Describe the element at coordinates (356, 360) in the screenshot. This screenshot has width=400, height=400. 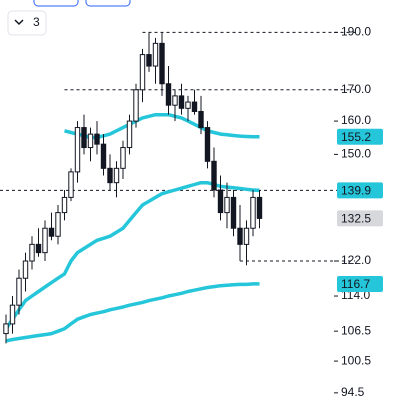
I see `y-tick-label: 100.5` at that location.